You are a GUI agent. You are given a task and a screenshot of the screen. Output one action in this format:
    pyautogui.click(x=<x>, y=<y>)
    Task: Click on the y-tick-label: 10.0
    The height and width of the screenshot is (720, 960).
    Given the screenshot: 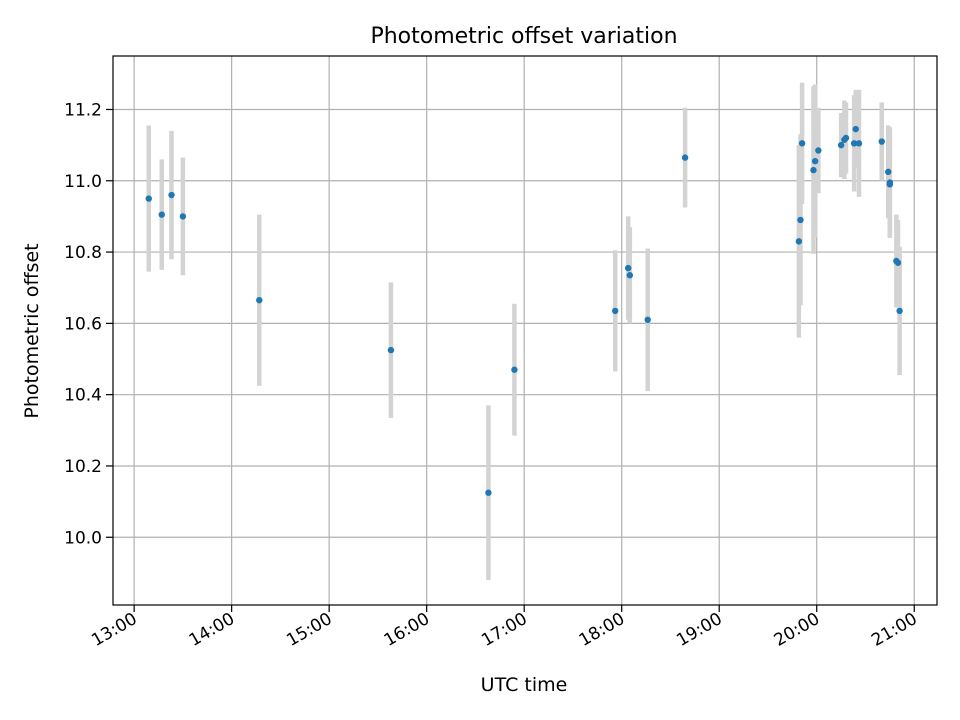 What is the action you would take?
    pyautogui.click(x=83, y=538)
    